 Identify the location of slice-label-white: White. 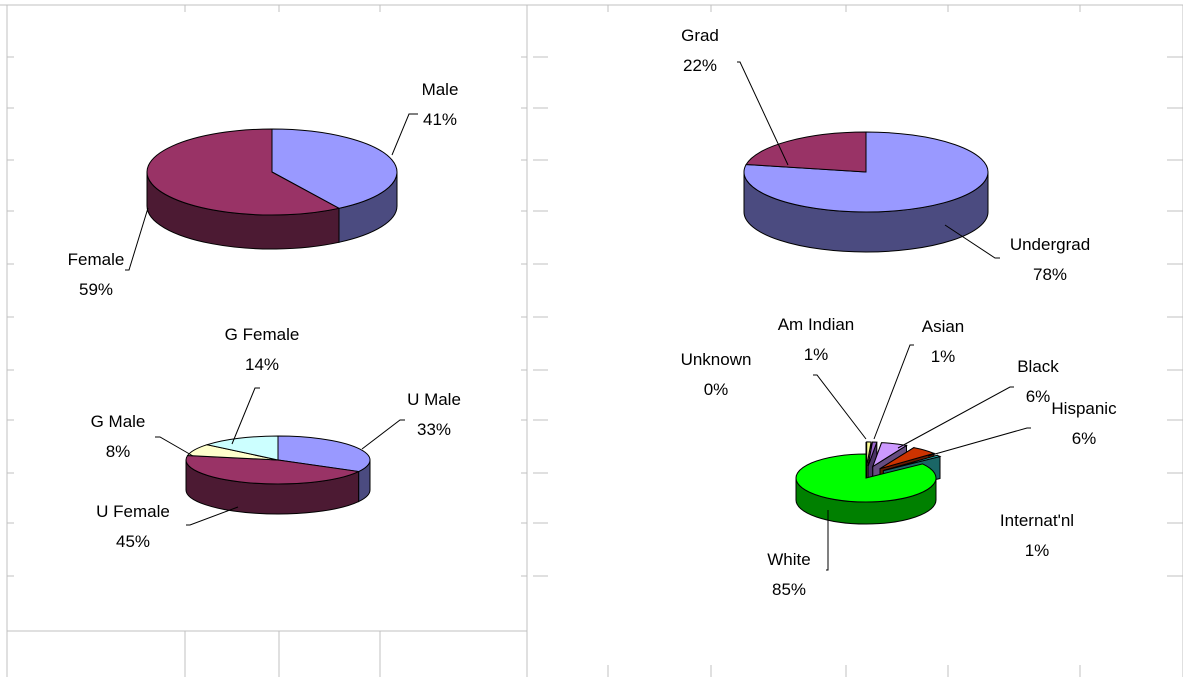
(788, 559).